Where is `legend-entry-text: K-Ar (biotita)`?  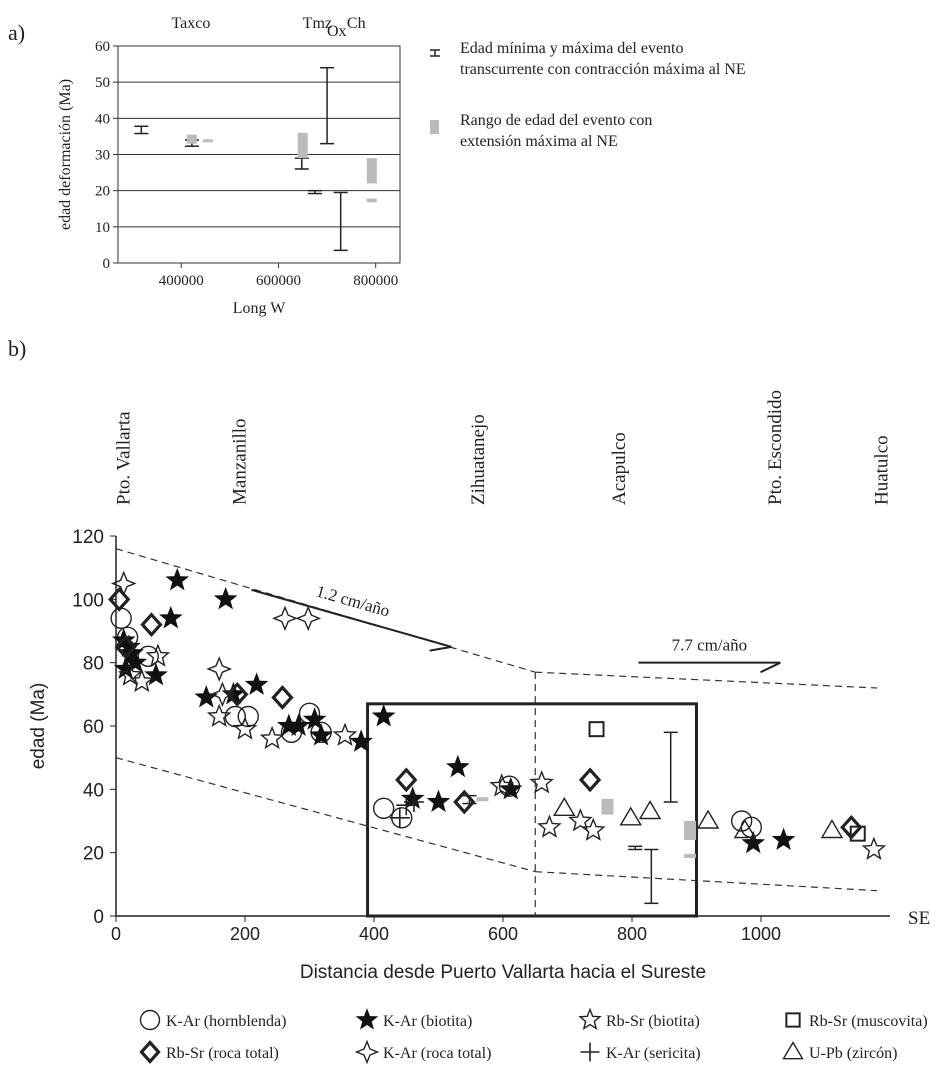
legend-entry-text: K-Ar (biotita) is located at coordinates (427, 1021).